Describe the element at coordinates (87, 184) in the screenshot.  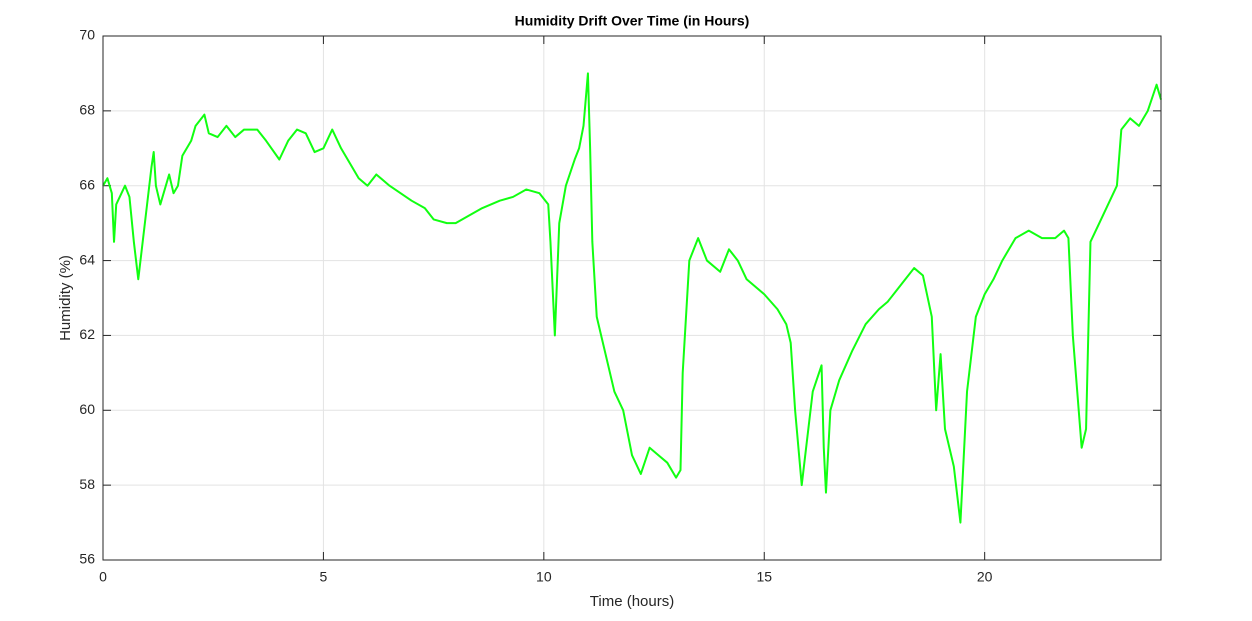
I see `y-tick-label: 66` at that location.